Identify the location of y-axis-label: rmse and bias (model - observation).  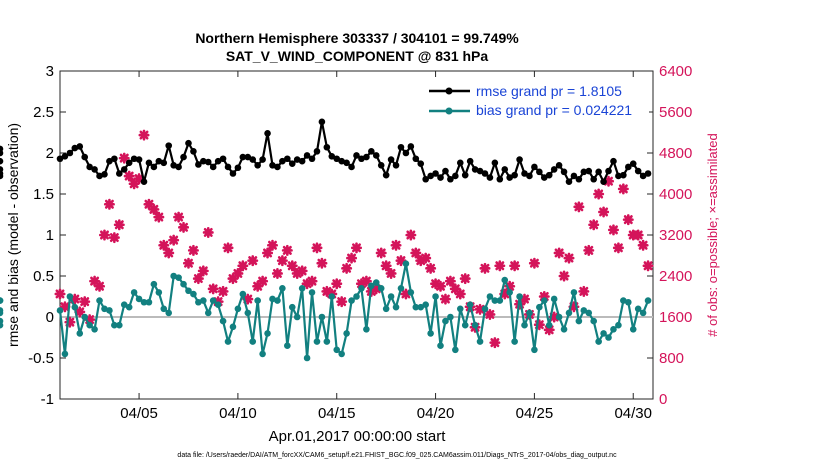
(13, 235).